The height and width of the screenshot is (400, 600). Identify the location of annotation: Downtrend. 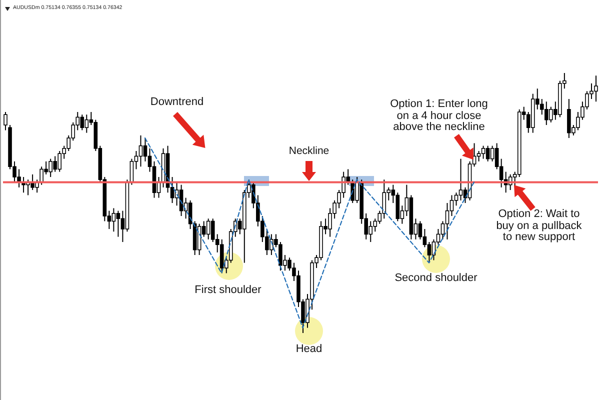
(177, 102).